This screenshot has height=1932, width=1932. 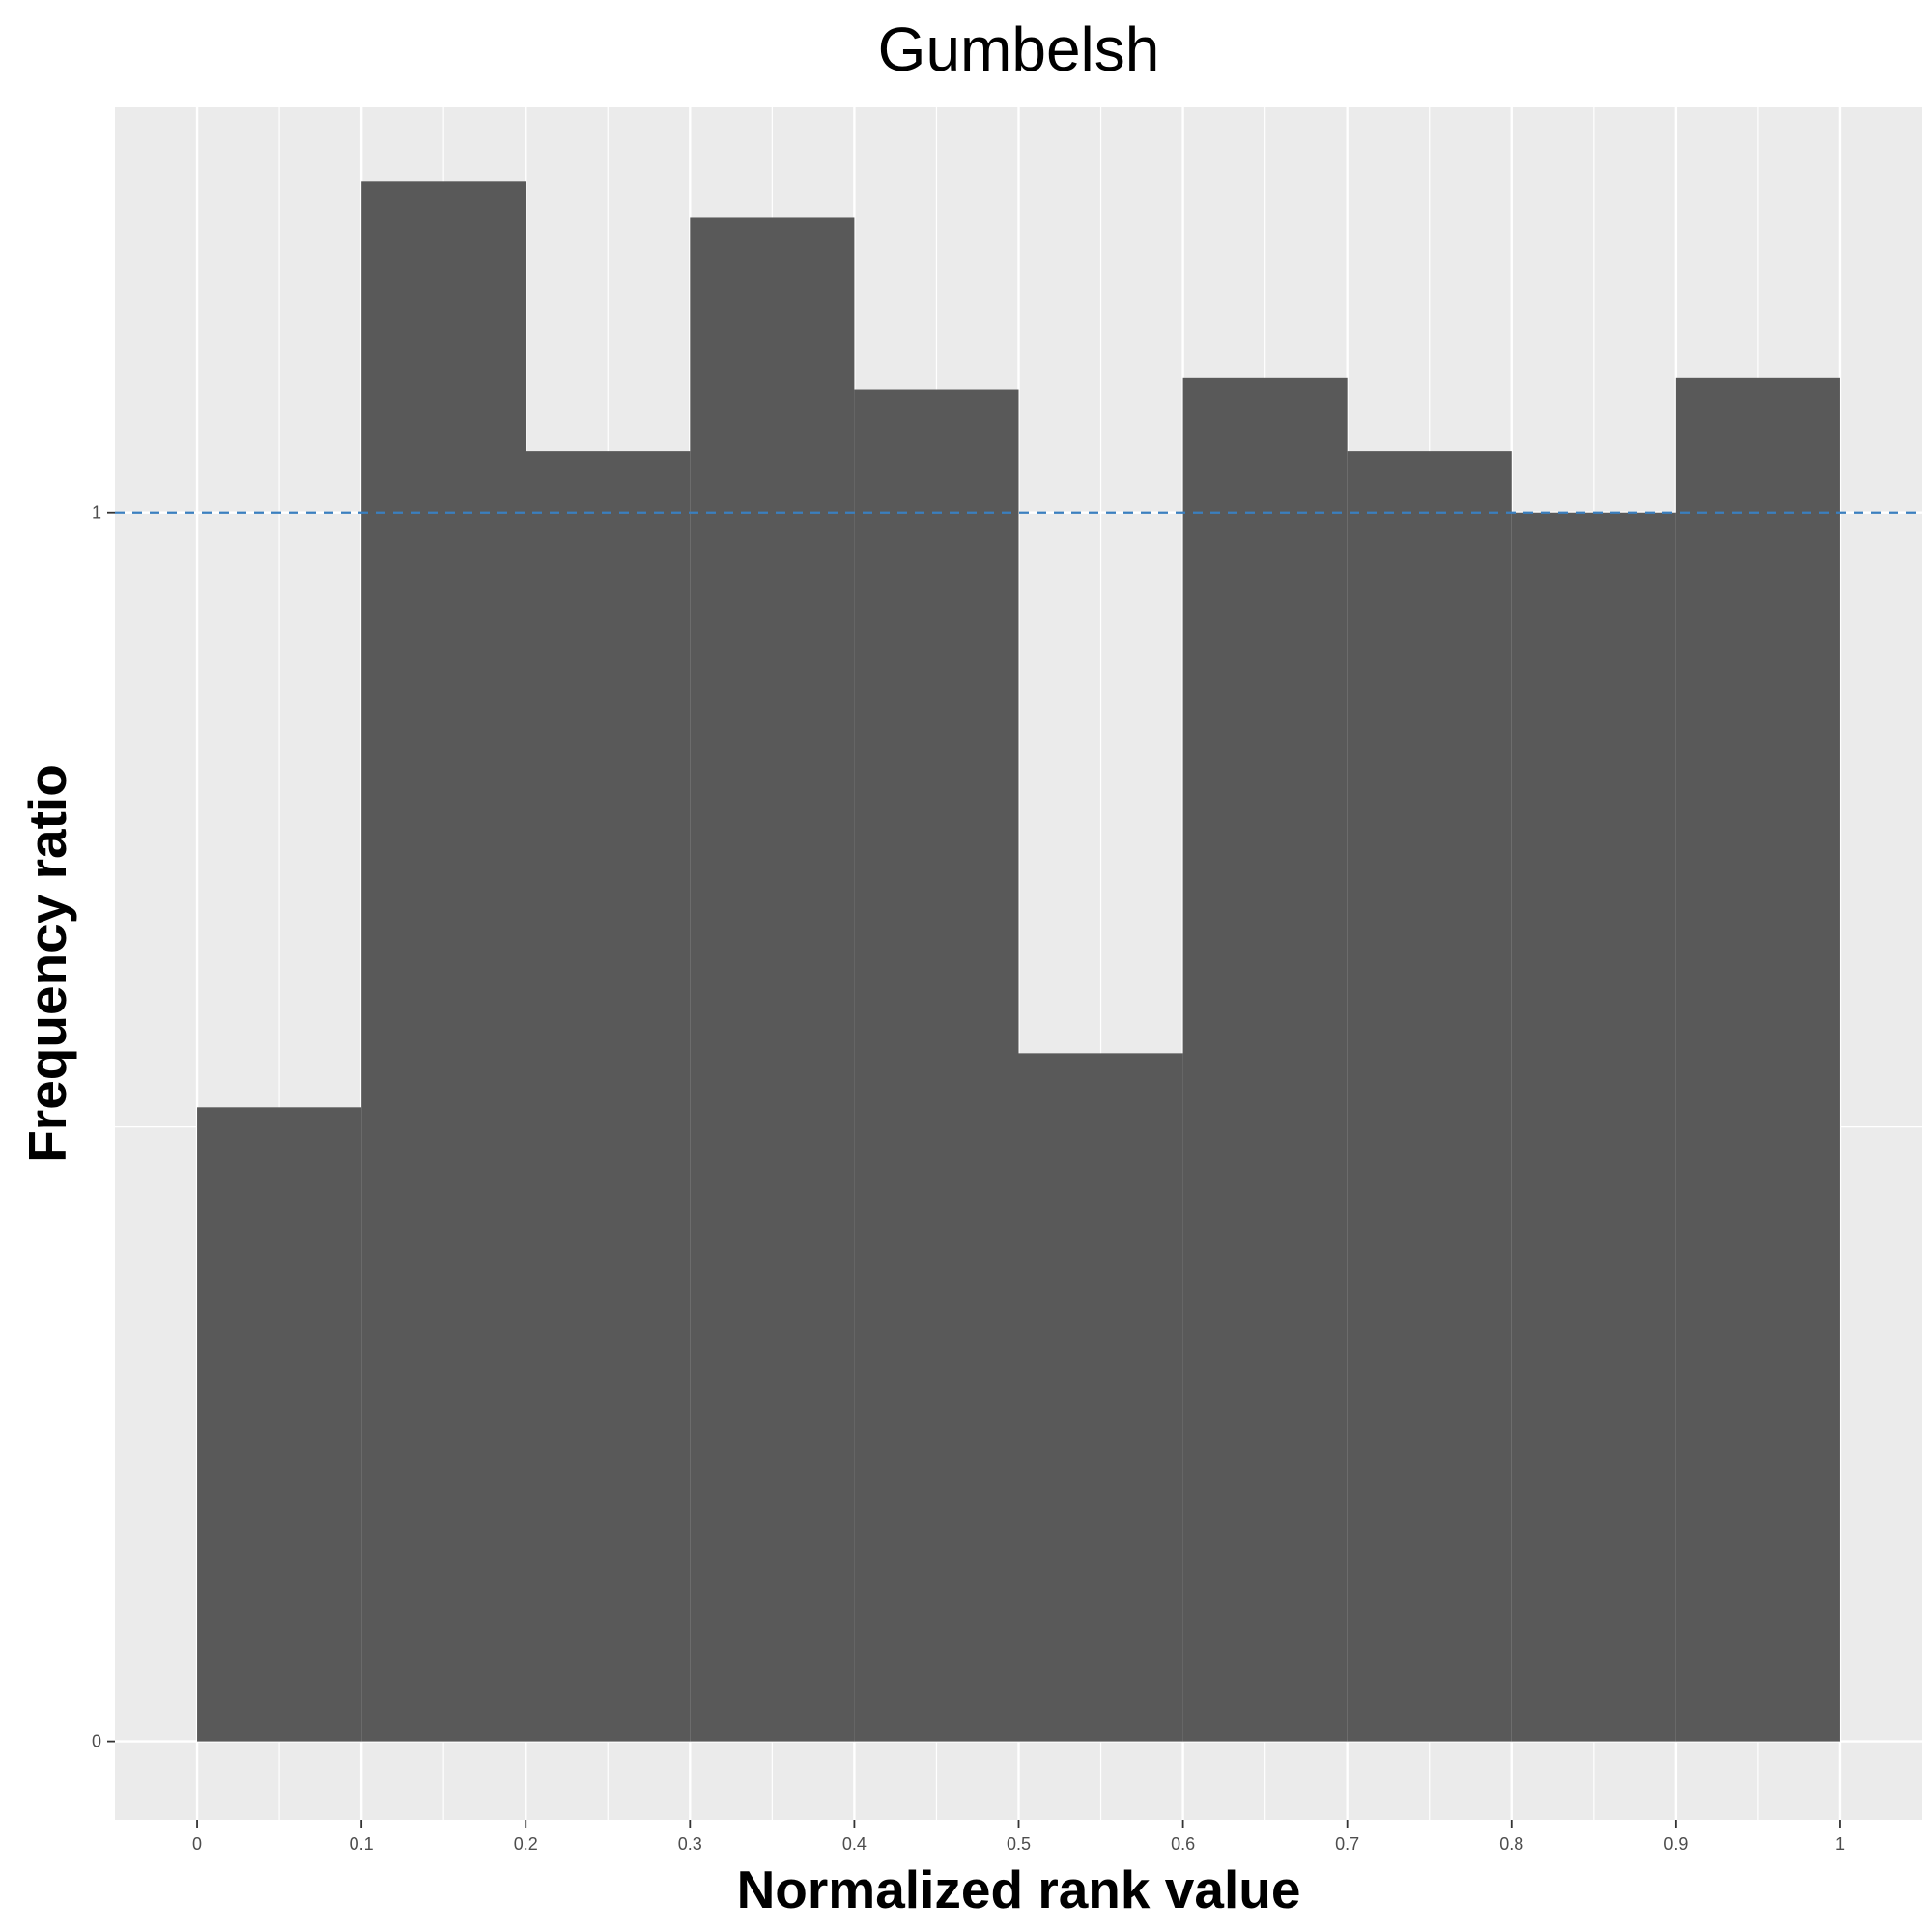 I want to click on x-axis-ticks: 0 0.1 0.2 0.3 0.4 0.5 0.6 0.7 0.8 0.9 1, so click(x=1018, y=1837).